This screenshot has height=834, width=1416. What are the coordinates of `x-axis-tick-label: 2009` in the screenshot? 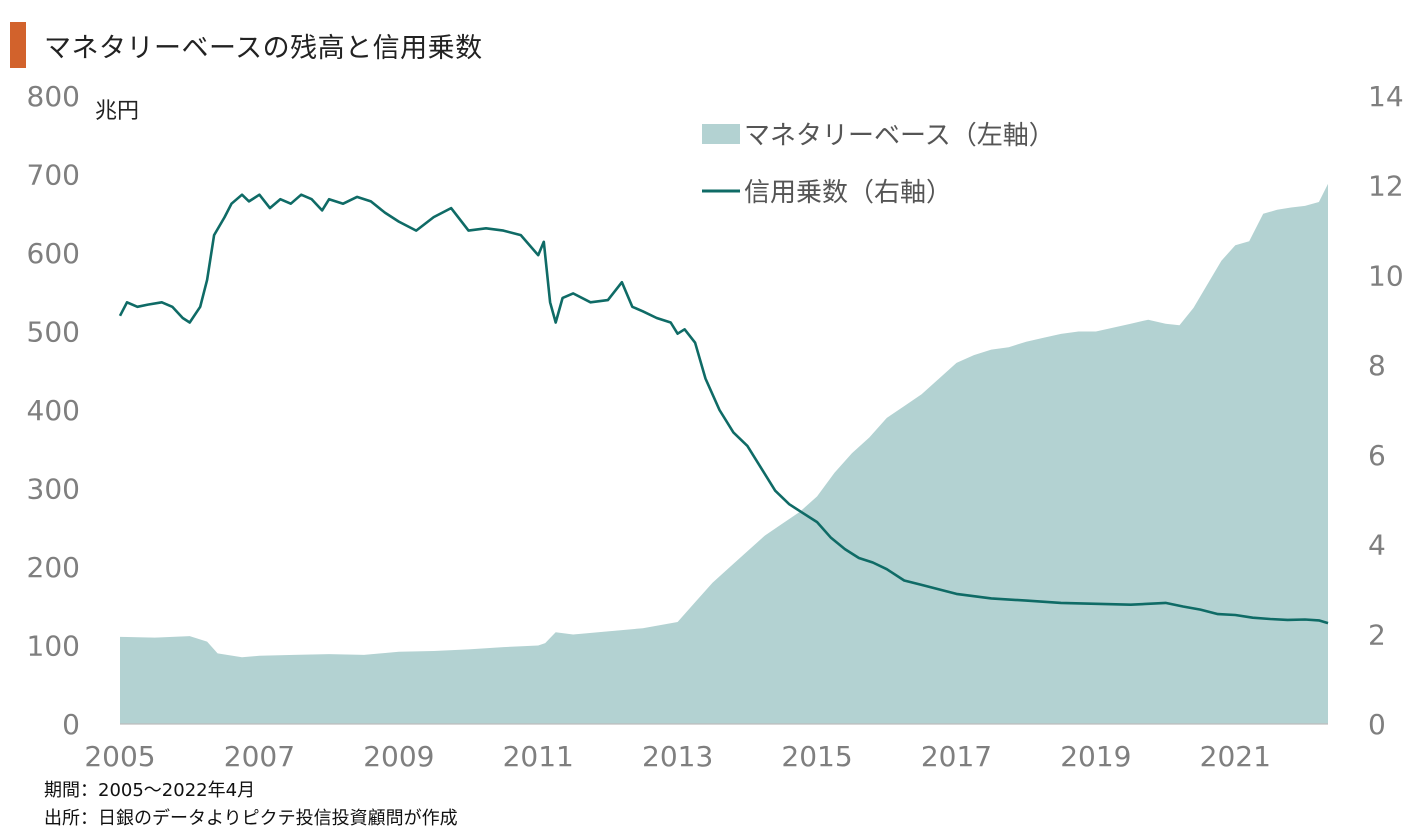 It's located at (398, 756).